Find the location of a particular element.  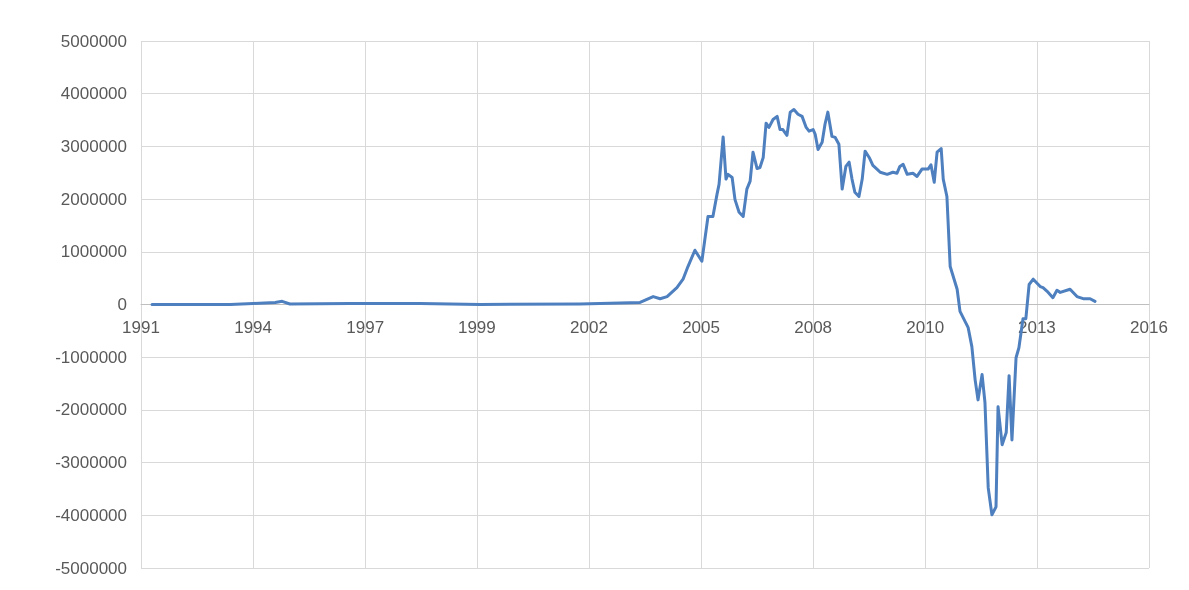

x-tick-label: 2010 is located at coordinates (925, 327).